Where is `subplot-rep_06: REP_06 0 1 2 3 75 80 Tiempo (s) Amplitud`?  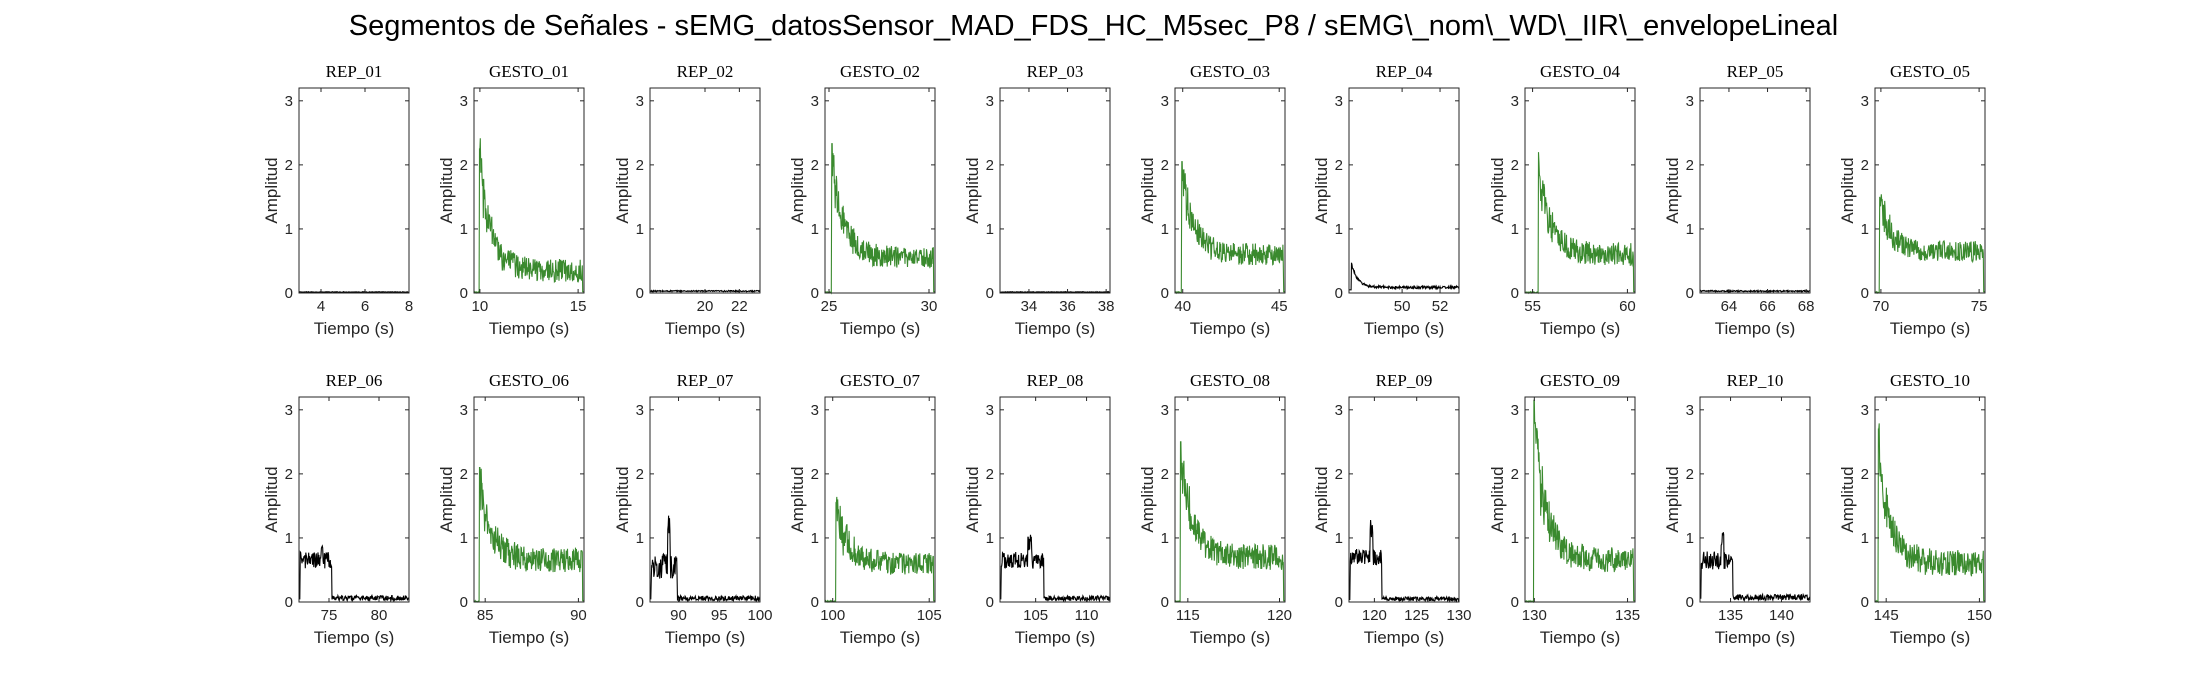
subplot-rep_06: REP_06 0 1 2 3 75 80 Tiempo (s) Amplitud is located at coordinates (336, 509).